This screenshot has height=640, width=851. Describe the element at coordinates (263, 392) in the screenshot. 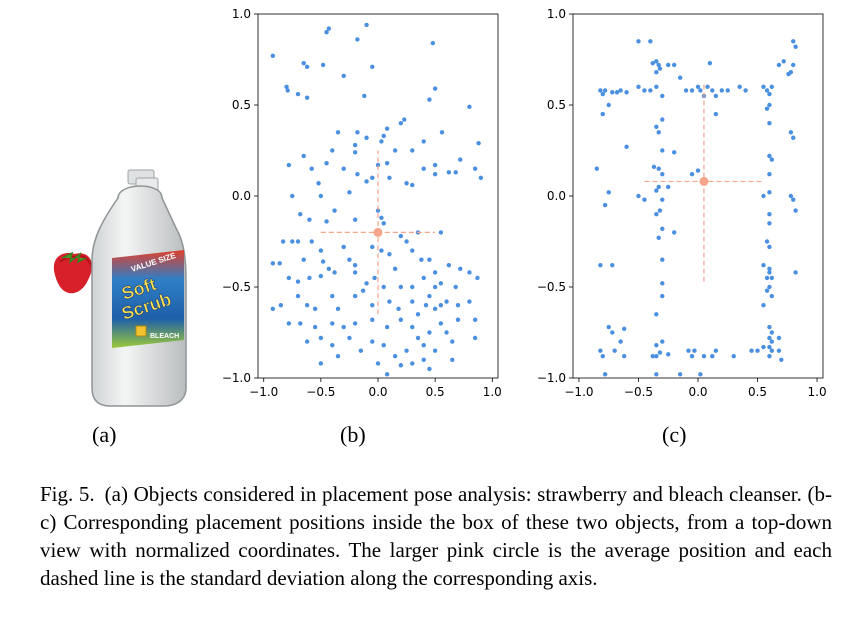

I see `x-tick-label: −1.0` at that location.